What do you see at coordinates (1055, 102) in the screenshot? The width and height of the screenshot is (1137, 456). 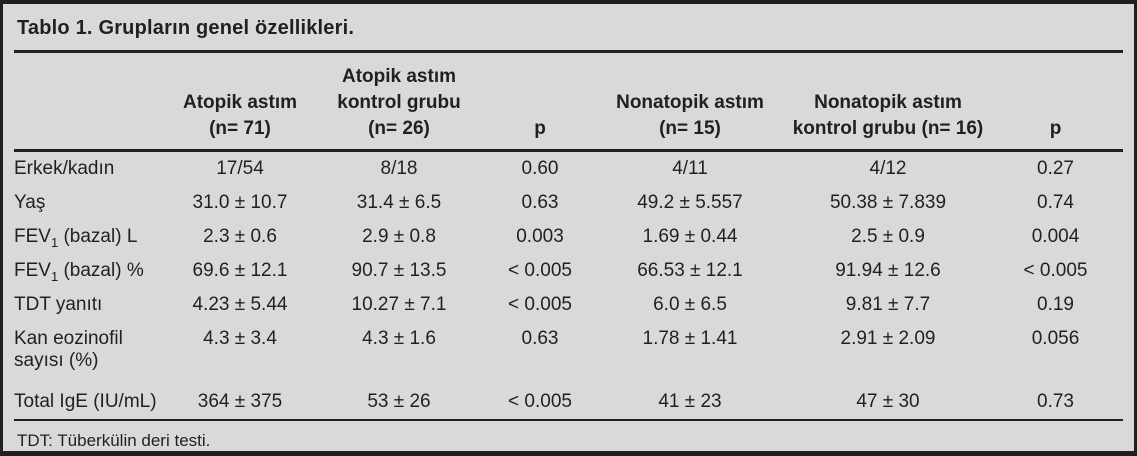 I see `col-header-p-right: p` at bounding box center [1055, 102].